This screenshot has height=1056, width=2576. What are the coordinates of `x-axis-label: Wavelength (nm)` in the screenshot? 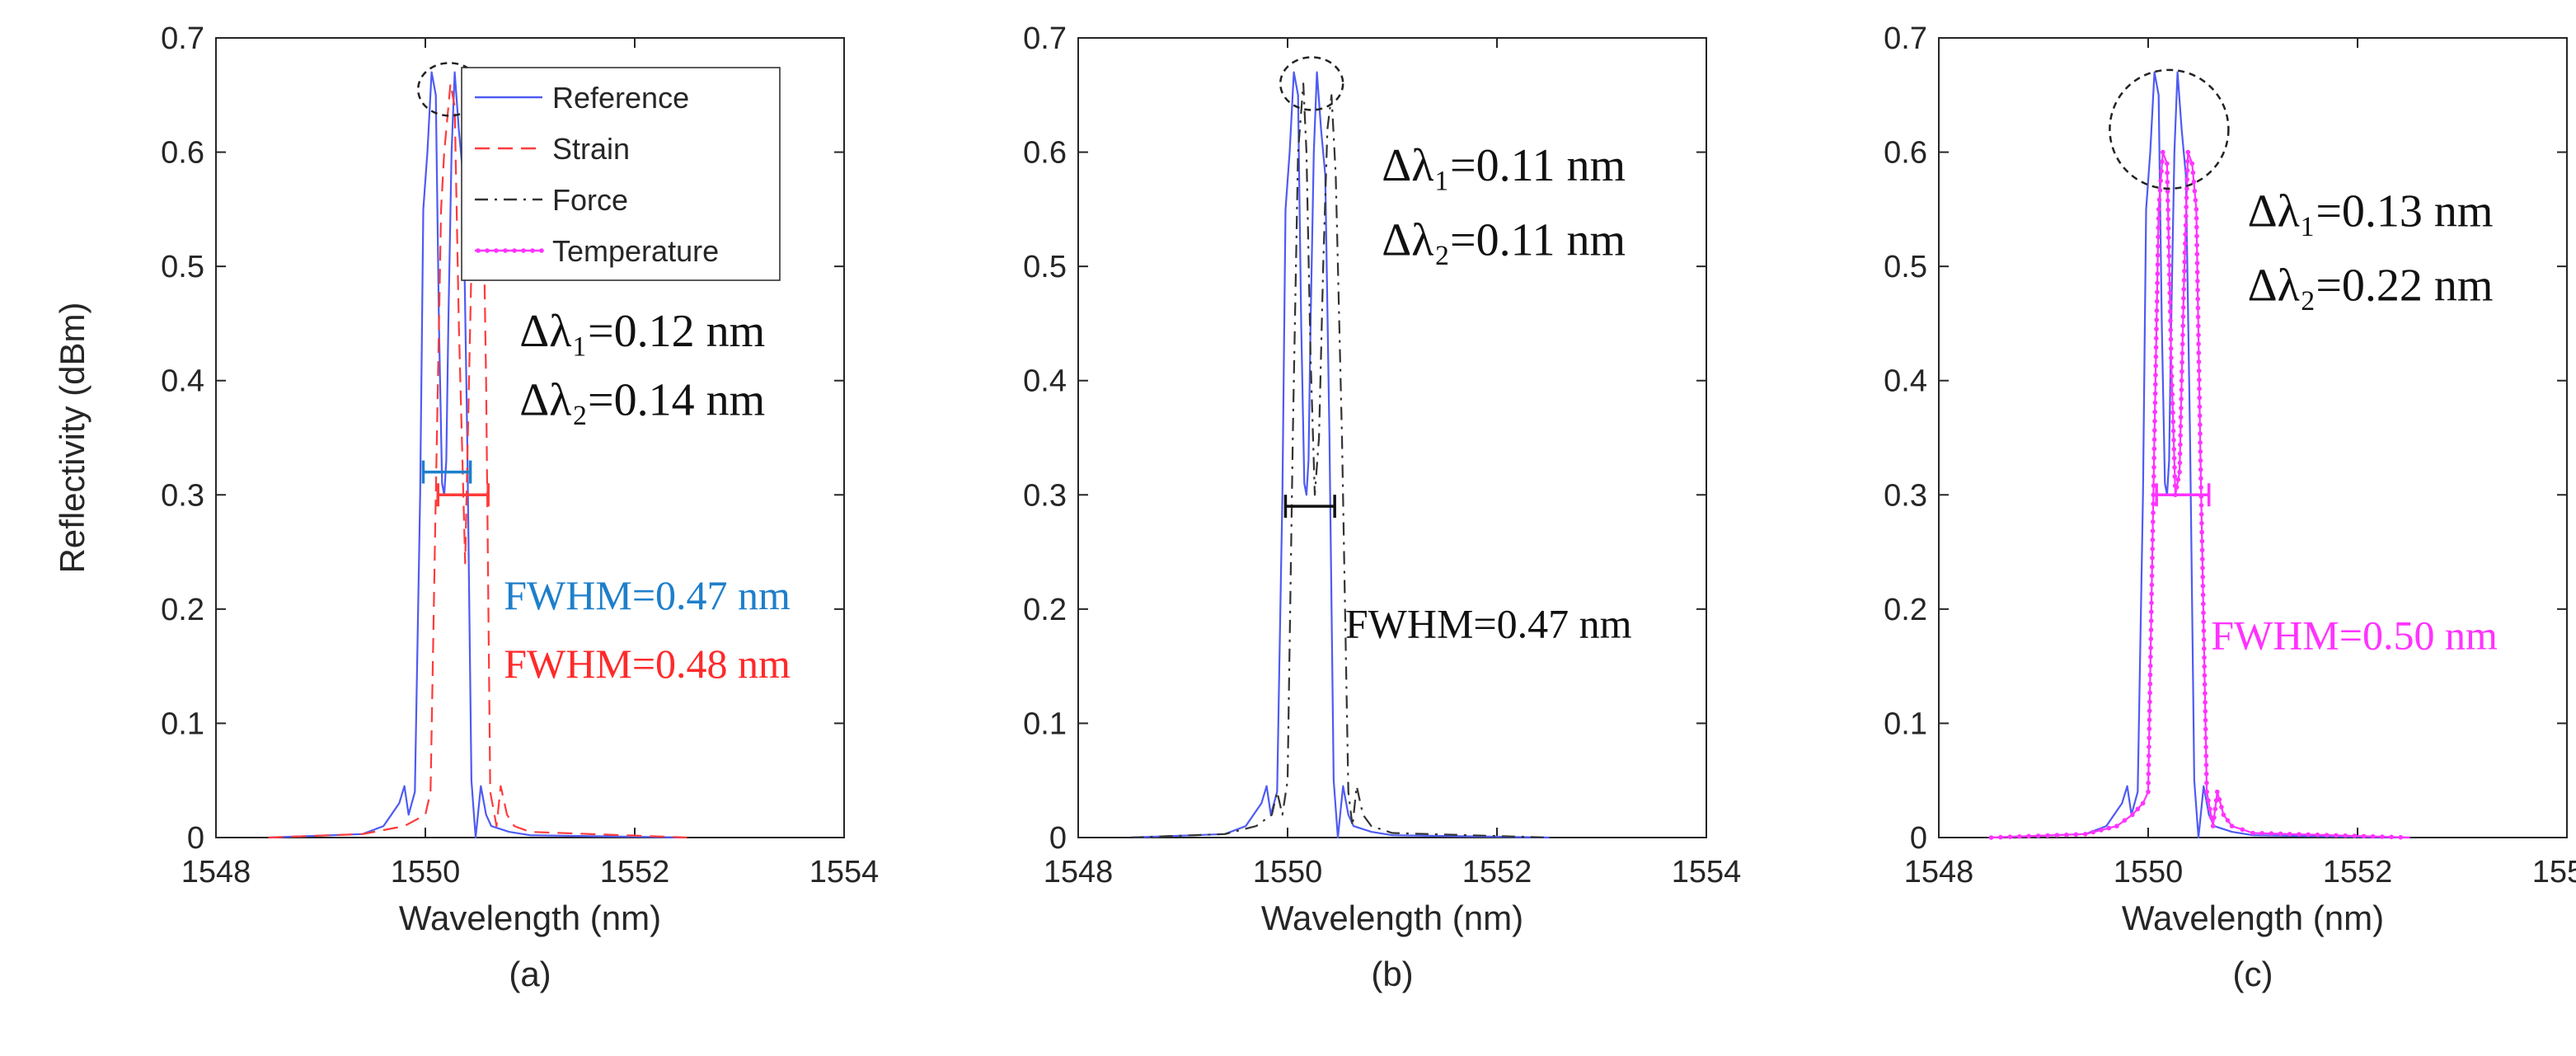 It's located at (530, 918).